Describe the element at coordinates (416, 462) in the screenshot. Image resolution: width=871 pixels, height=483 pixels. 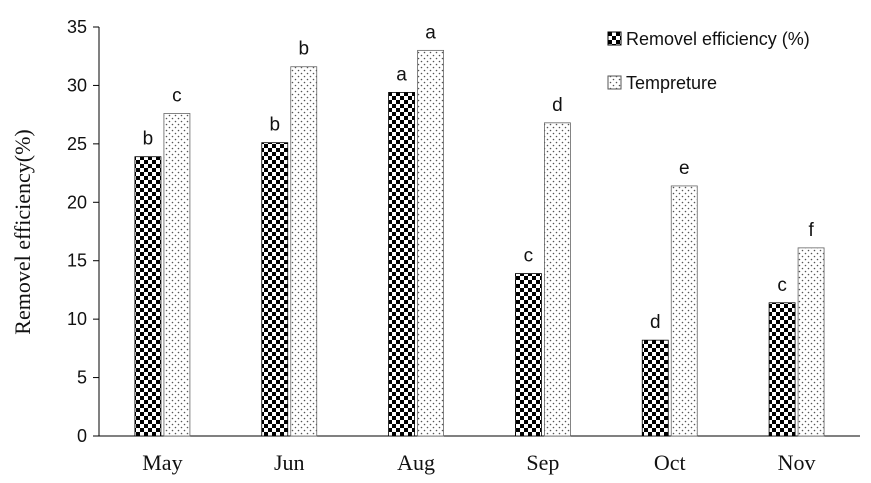
I see `x-tick-label: Aug` at that location.